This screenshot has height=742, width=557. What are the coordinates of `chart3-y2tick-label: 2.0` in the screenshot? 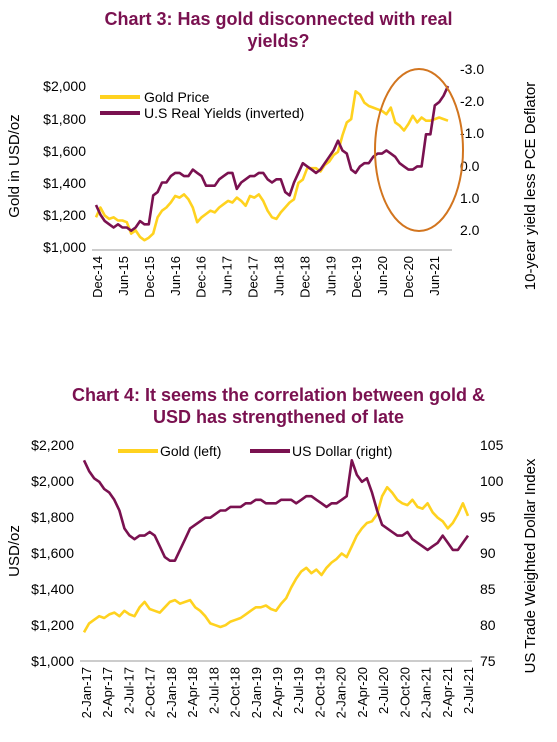 It's located at (470, 230).